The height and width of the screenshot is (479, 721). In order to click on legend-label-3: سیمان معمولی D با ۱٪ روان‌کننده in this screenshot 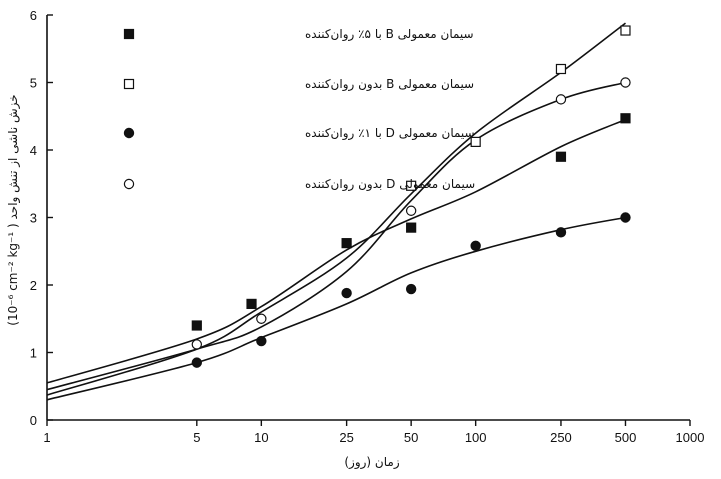, I will do `click(390, 133)`.